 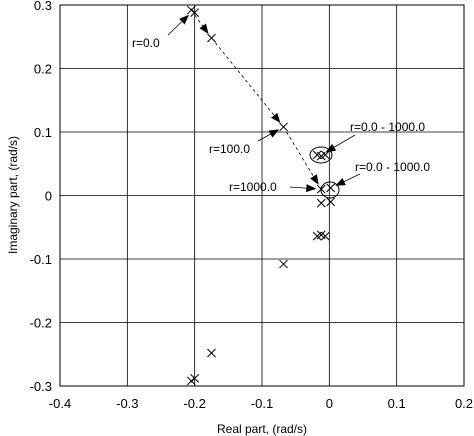 I want to click on x-axis-title: Real part, (rad/s), so click(x=262, y=429).